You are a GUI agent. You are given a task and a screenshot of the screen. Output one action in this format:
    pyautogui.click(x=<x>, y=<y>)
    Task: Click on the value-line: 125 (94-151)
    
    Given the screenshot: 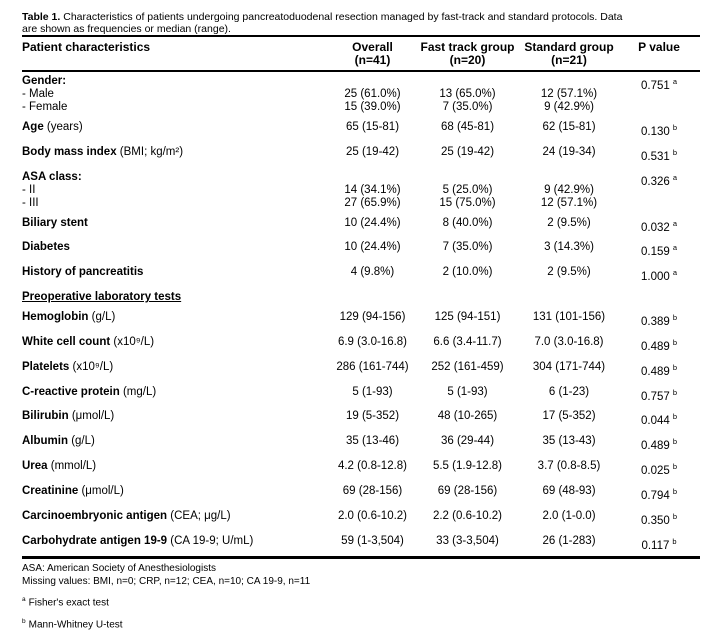 What is the action you would take?
    pyautogui.click(x=467, y=317)
    